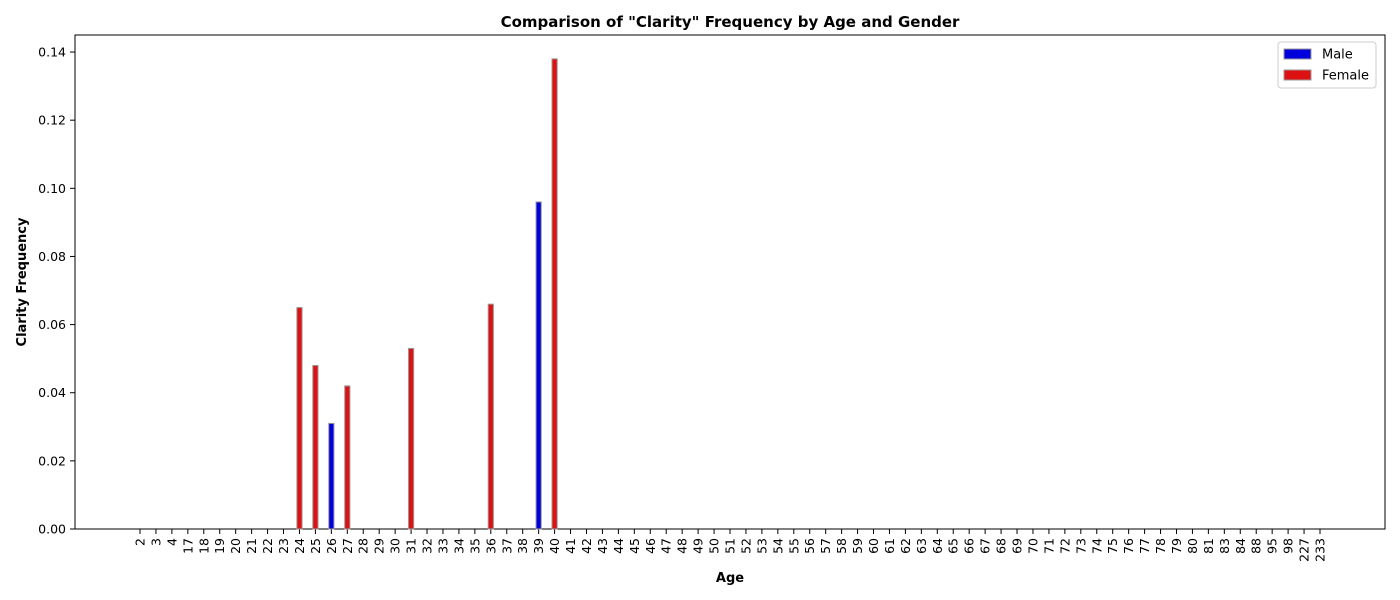 The height and width of the screenshot is (600, 1400). Describe the element at coordinates (1345, 76) in the screenshot. I see `legend-label-female: Female` at that location.